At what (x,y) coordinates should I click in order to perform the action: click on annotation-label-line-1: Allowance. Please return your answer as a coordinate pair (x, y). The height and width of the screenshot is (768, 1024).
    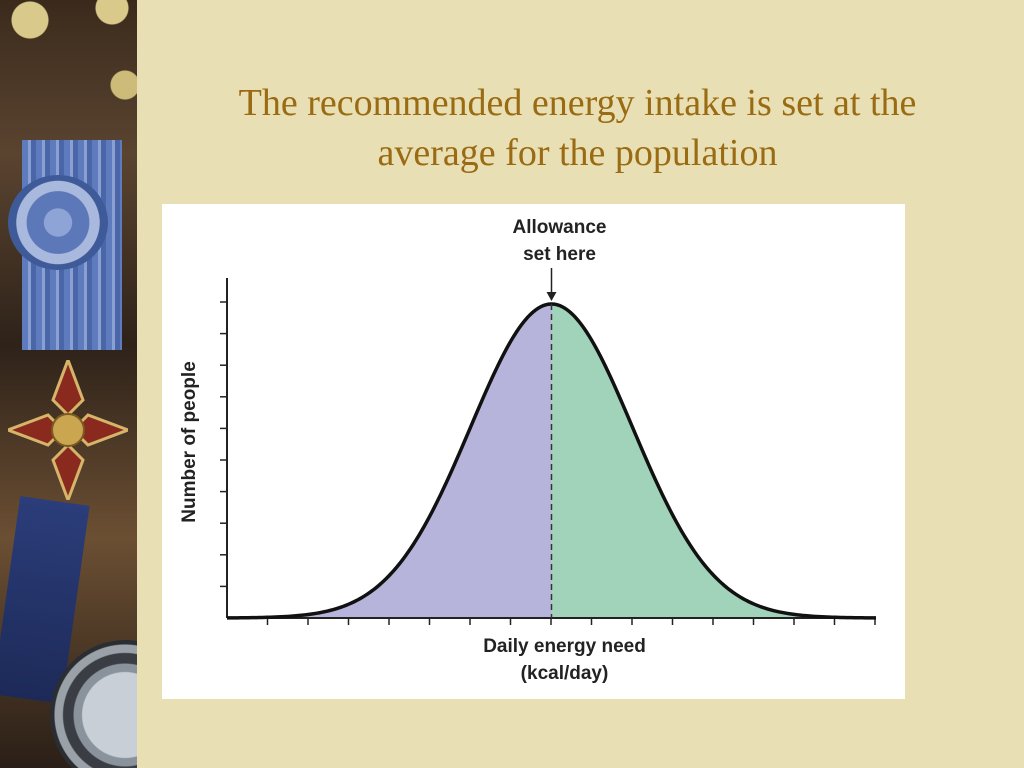
    Looking at the image, I should click on (560, 227).